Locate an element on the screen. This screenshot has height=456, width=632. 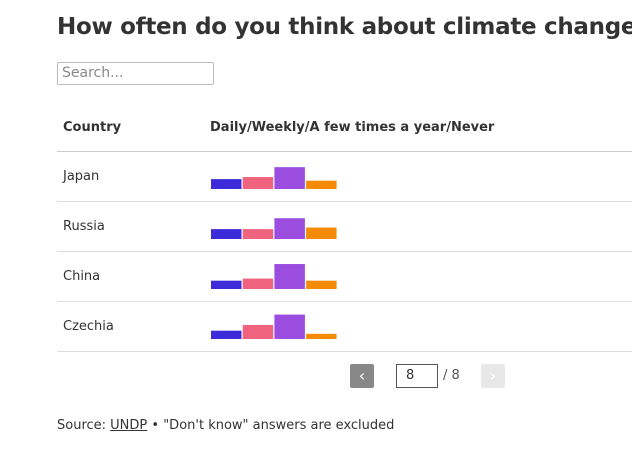
column-header: Daily/Weekly/A few times a year/Never is located at coordinates (352, 127).